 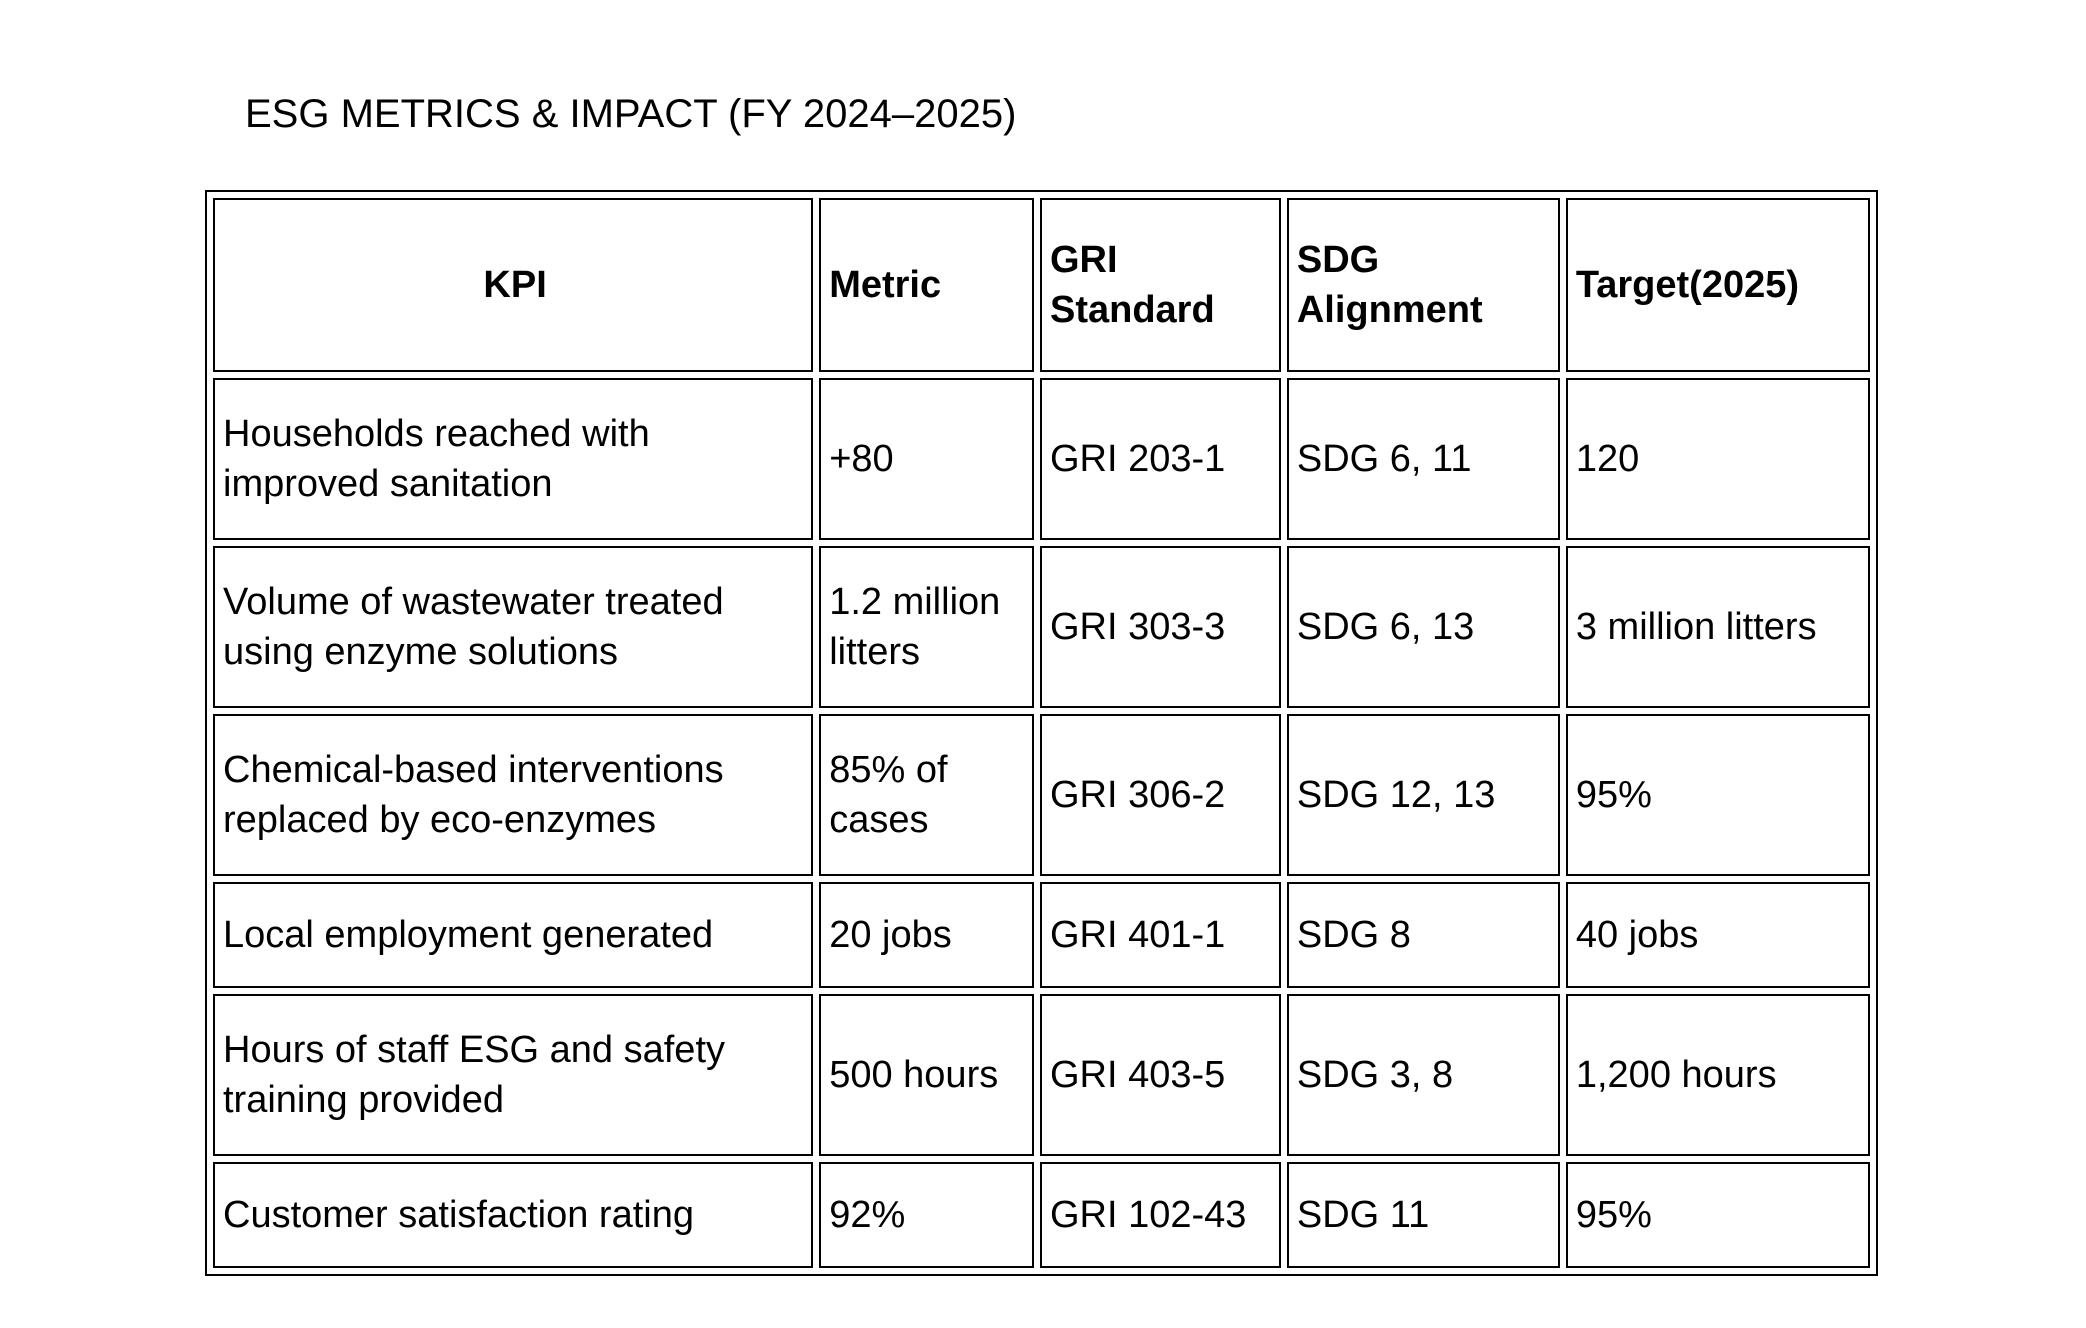 I want to click on metric-cell: 85% of cases, so click(x=926, y=795).